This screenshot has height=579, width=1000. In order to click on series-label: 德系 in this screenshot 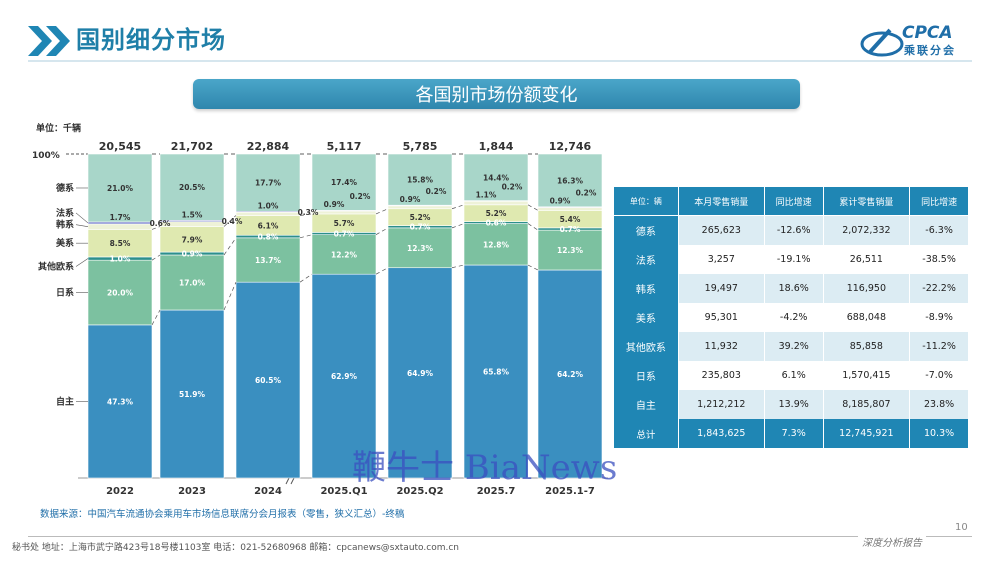, I will do `click(65, 188)`.